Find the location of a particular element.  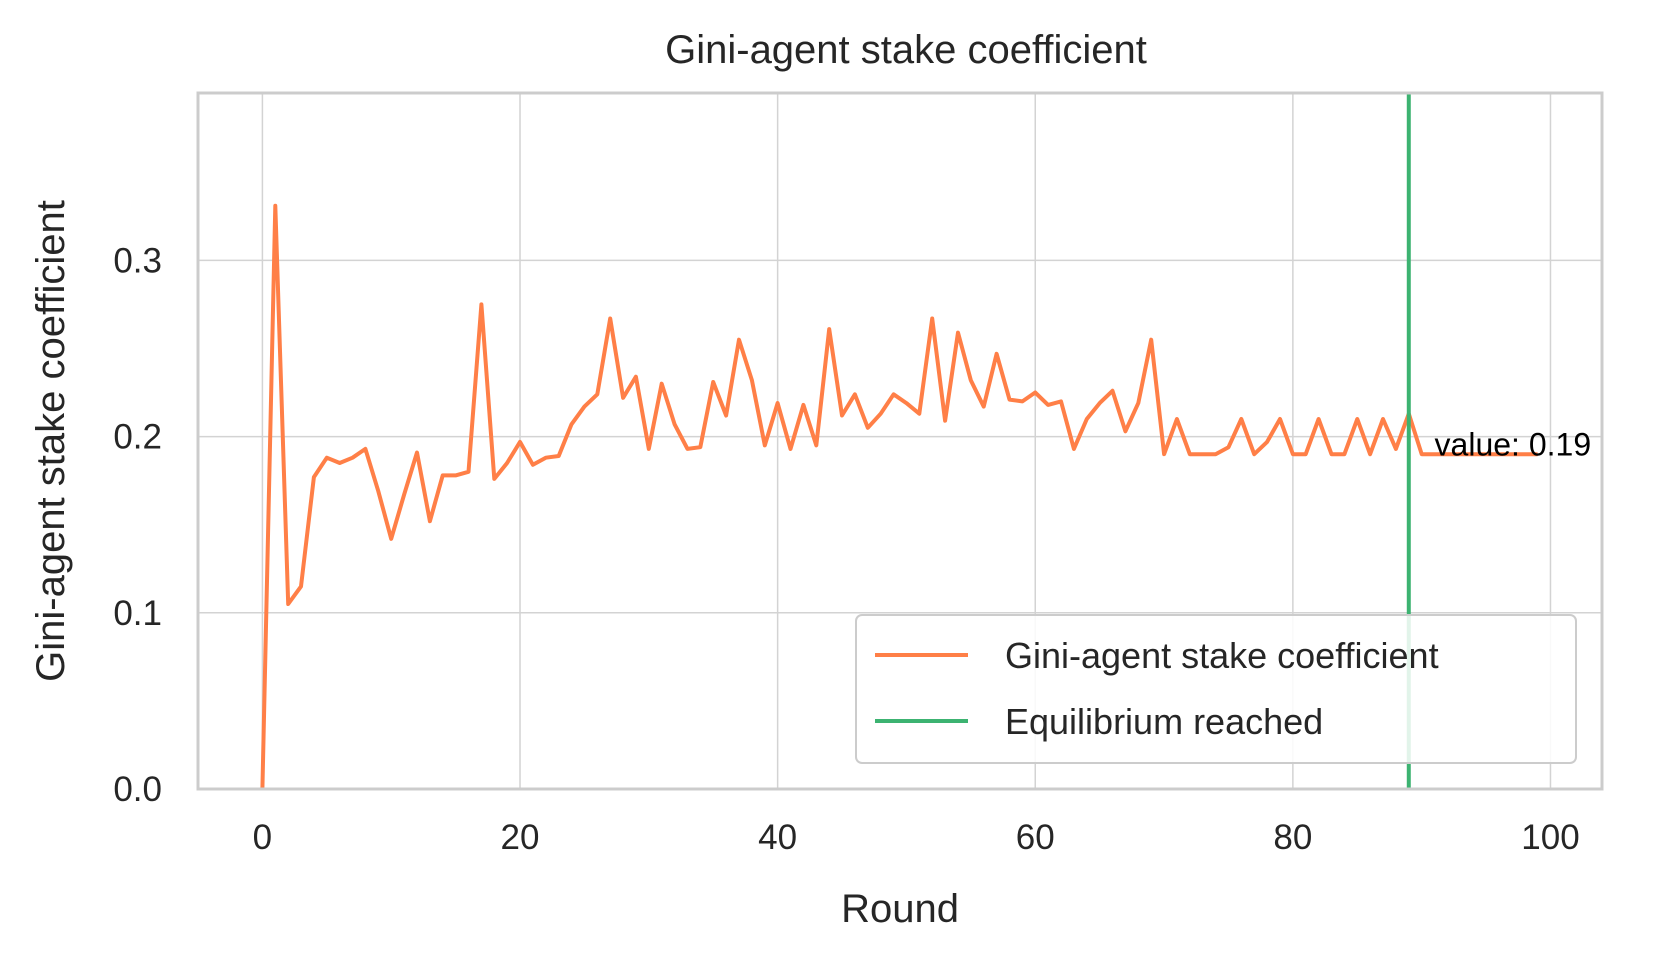

chart-title: Gini-agent stake coefficient is located at coordinates (906, 50).